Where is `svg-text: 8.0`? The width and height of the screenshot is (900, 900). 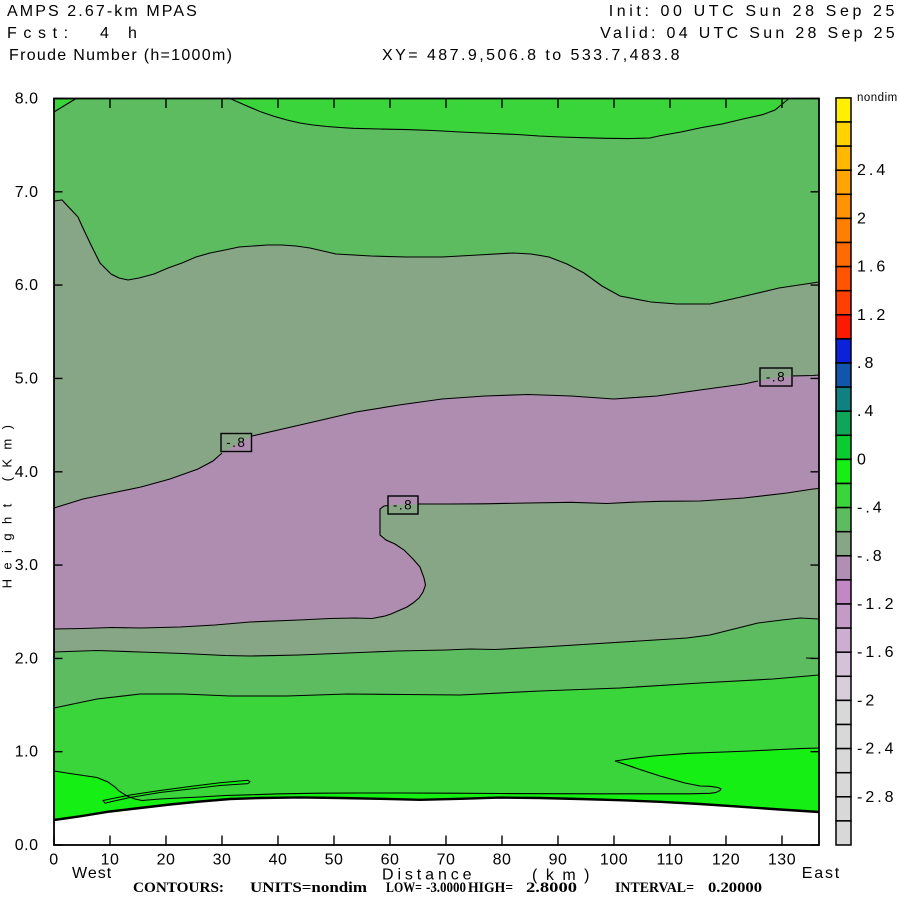
svg-text: 8.0 is located at coordinates (27, 99).